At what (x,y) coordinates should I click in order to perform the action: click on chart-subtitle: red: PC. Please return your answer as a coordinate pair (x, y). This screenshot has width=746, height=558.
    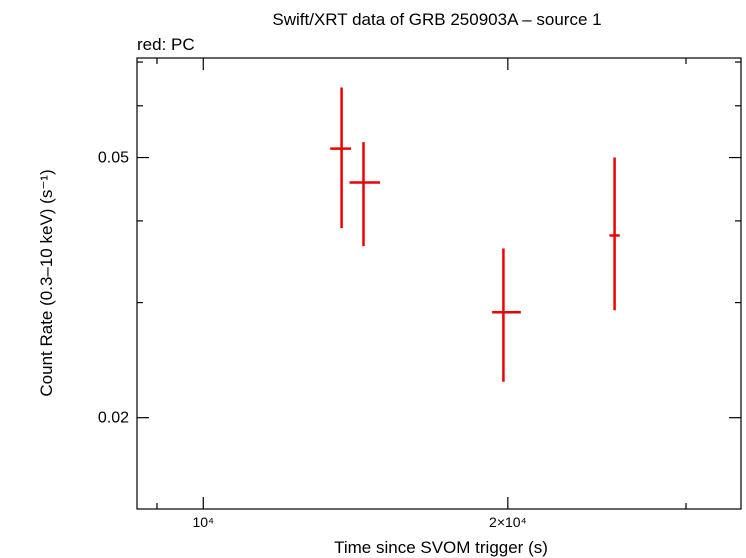
    Looking at the image, I should click on (166, 44).